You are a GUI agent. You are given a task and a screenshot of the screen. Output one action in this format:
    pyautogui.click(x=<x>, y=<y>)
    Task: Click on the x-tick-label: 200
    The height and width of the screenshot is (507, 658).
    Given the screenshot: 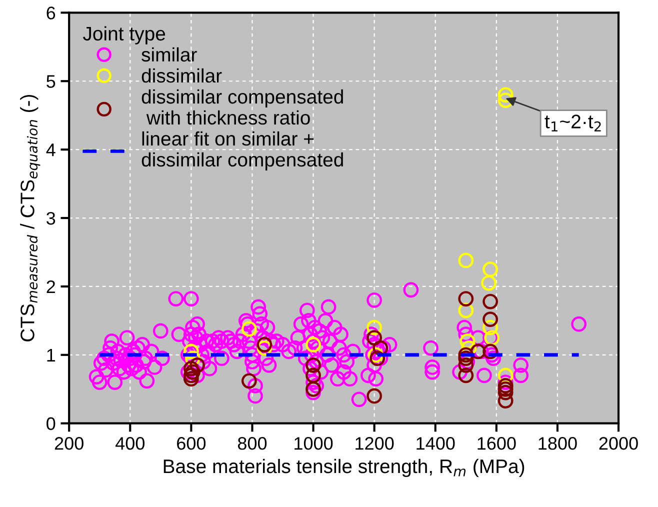 What is the action you would take?
    pyautogui.click(x=69, y=443)
    